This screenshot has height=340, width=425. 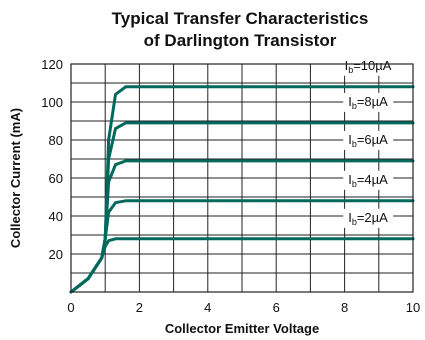 I want to click on series-label-5: Ib=10µA, so click(x=368, y=66).